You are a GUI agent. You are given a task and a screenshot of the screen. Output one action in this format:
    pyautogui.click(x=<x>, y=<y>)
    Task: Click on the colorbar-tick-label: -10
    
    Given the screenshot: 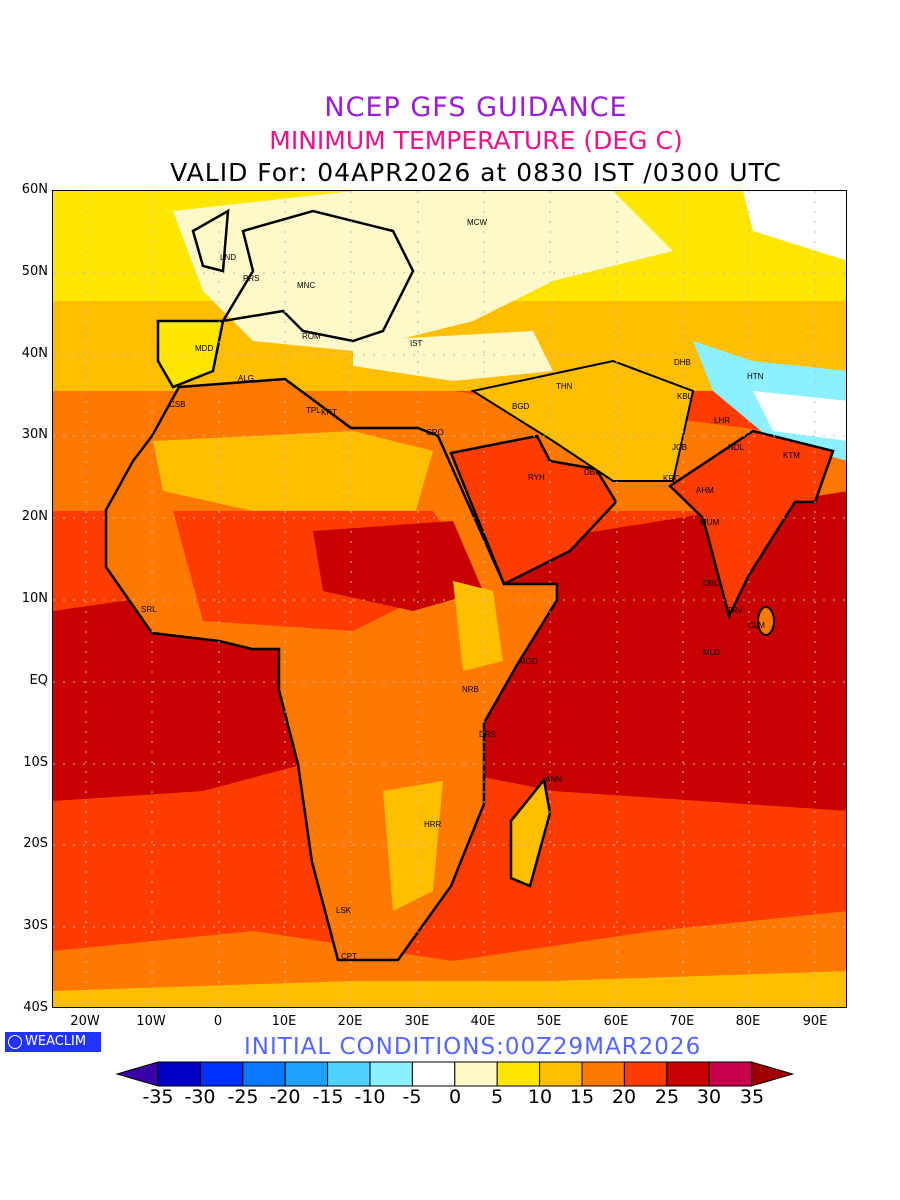 What is the action you would take?
    pyautogui.click(x=370, y=1097)
    